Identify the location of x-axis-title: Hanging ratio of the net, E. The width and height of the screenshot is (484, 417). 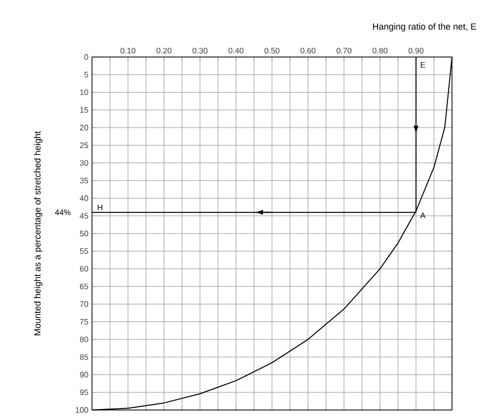
(424, 27).